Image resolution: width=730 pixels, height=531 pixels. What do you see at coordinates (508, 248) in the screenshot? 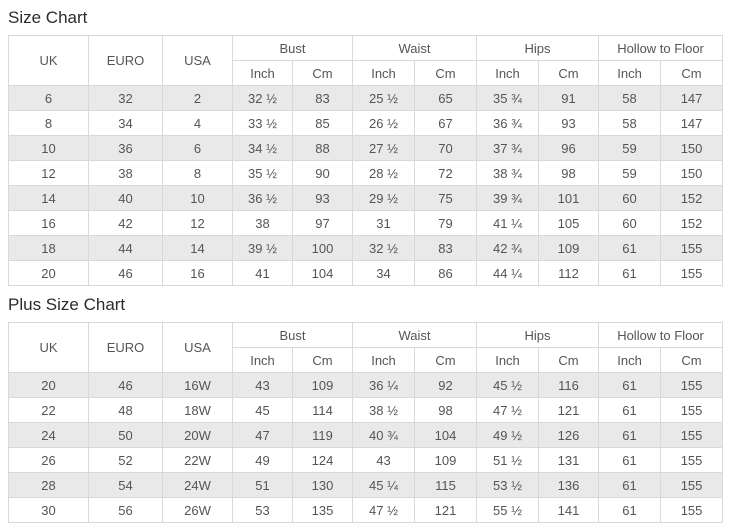
I see `table-cell: 42 ¾` at bounding box center [508, 248].